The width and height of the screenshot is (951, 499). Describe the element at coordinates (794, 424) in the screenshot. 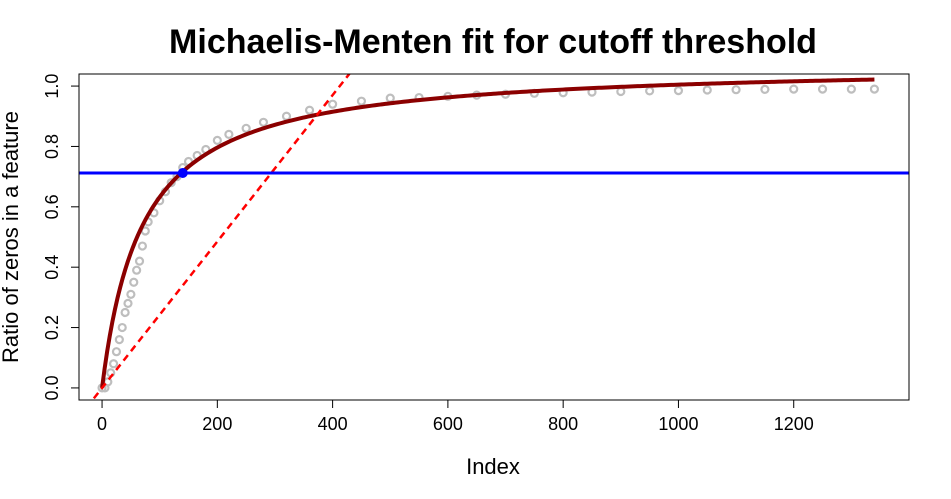

I see `x-tick-label: 1200` at that location.